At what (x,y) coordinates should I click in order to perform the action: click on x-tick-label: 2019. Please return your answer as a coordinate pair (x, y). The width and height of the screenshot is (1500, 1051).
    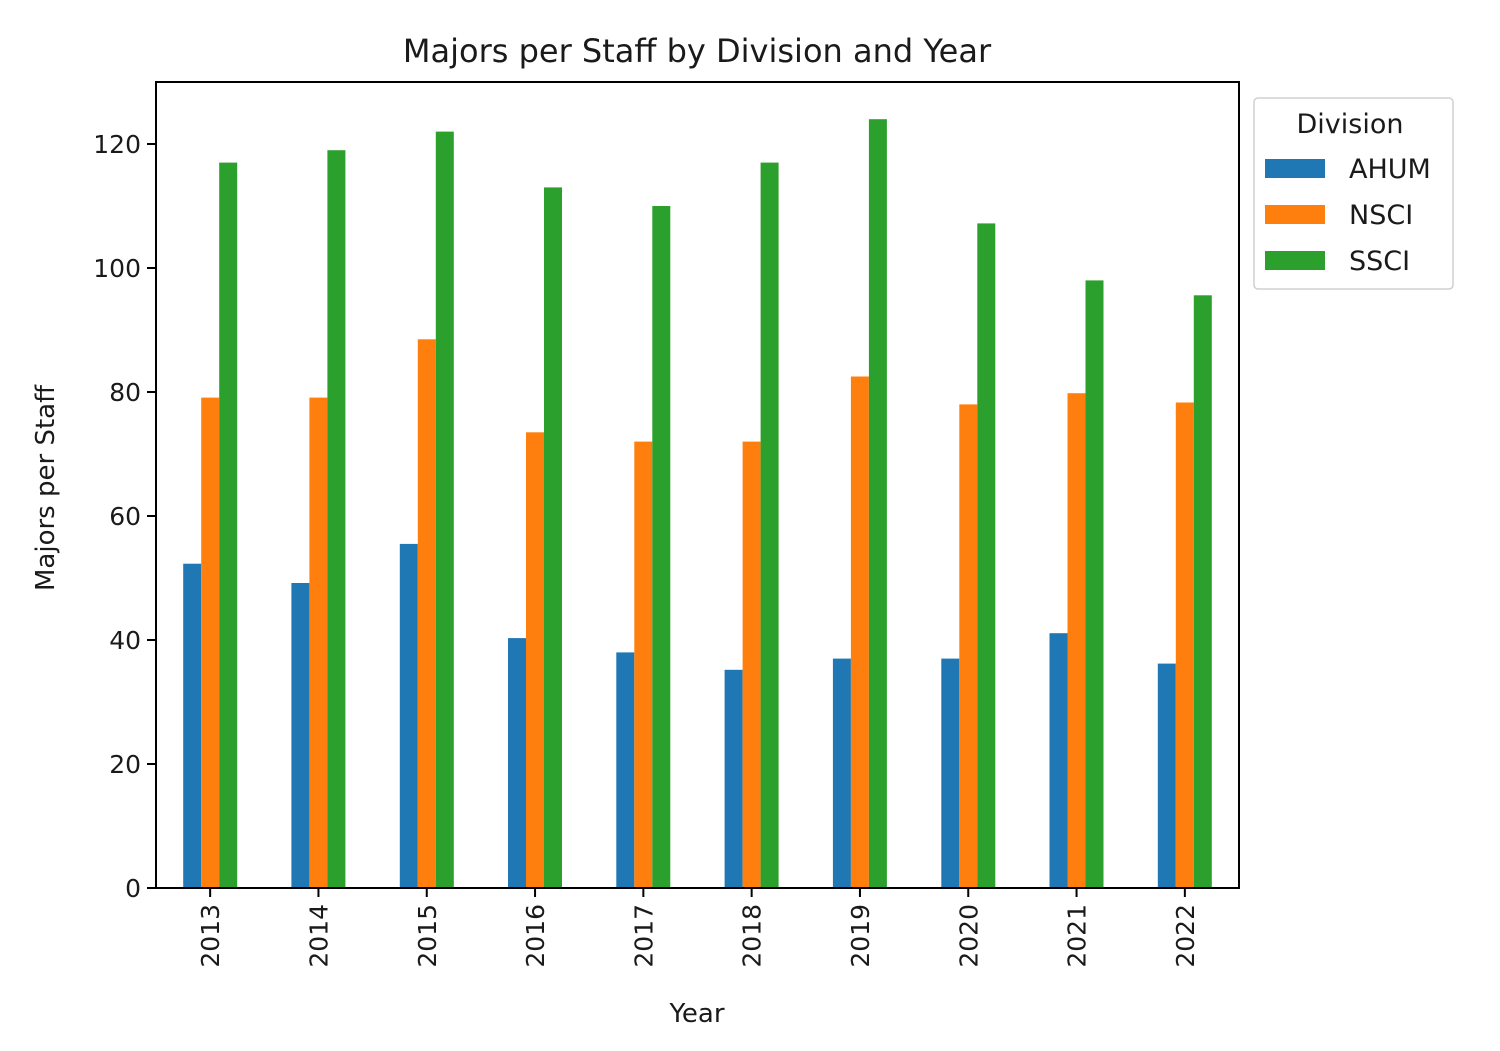
    Looking at the image, I should click on (860, 936).